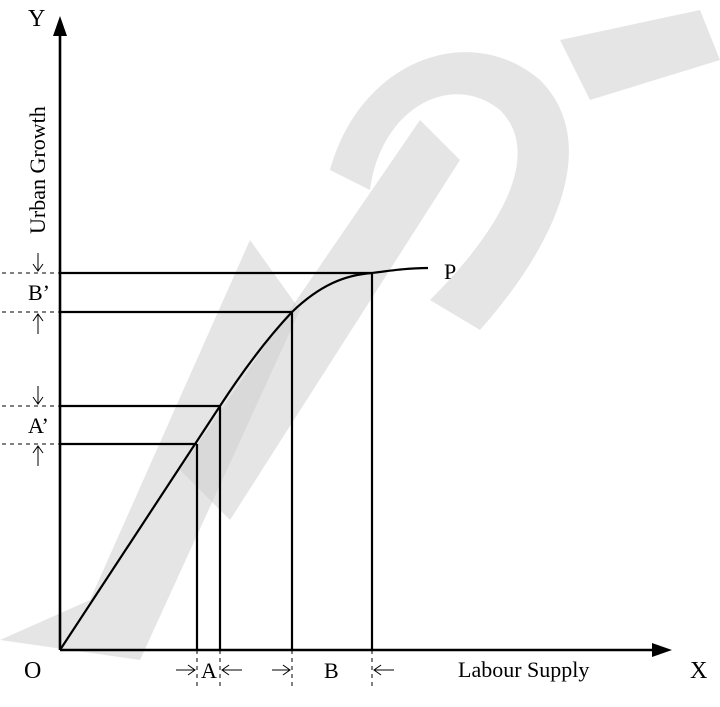  I want to click on y-axis-title: Urban Growth, so click(37, 170).